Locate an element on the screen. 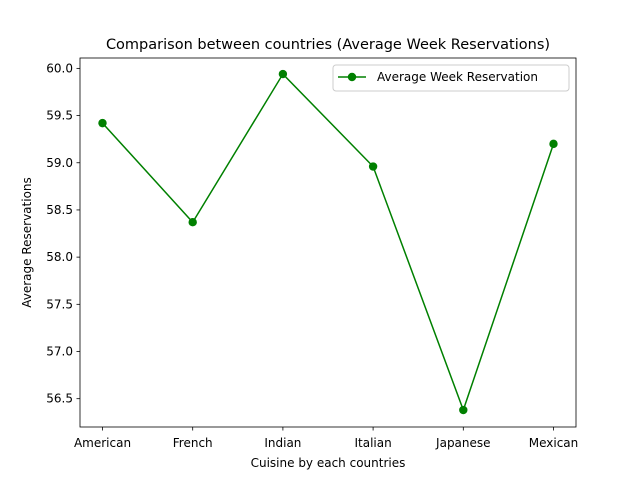 The height and width of the screenshot is (480, 640). y-tick-label: 59.5 is located at coordinates (59, 116).